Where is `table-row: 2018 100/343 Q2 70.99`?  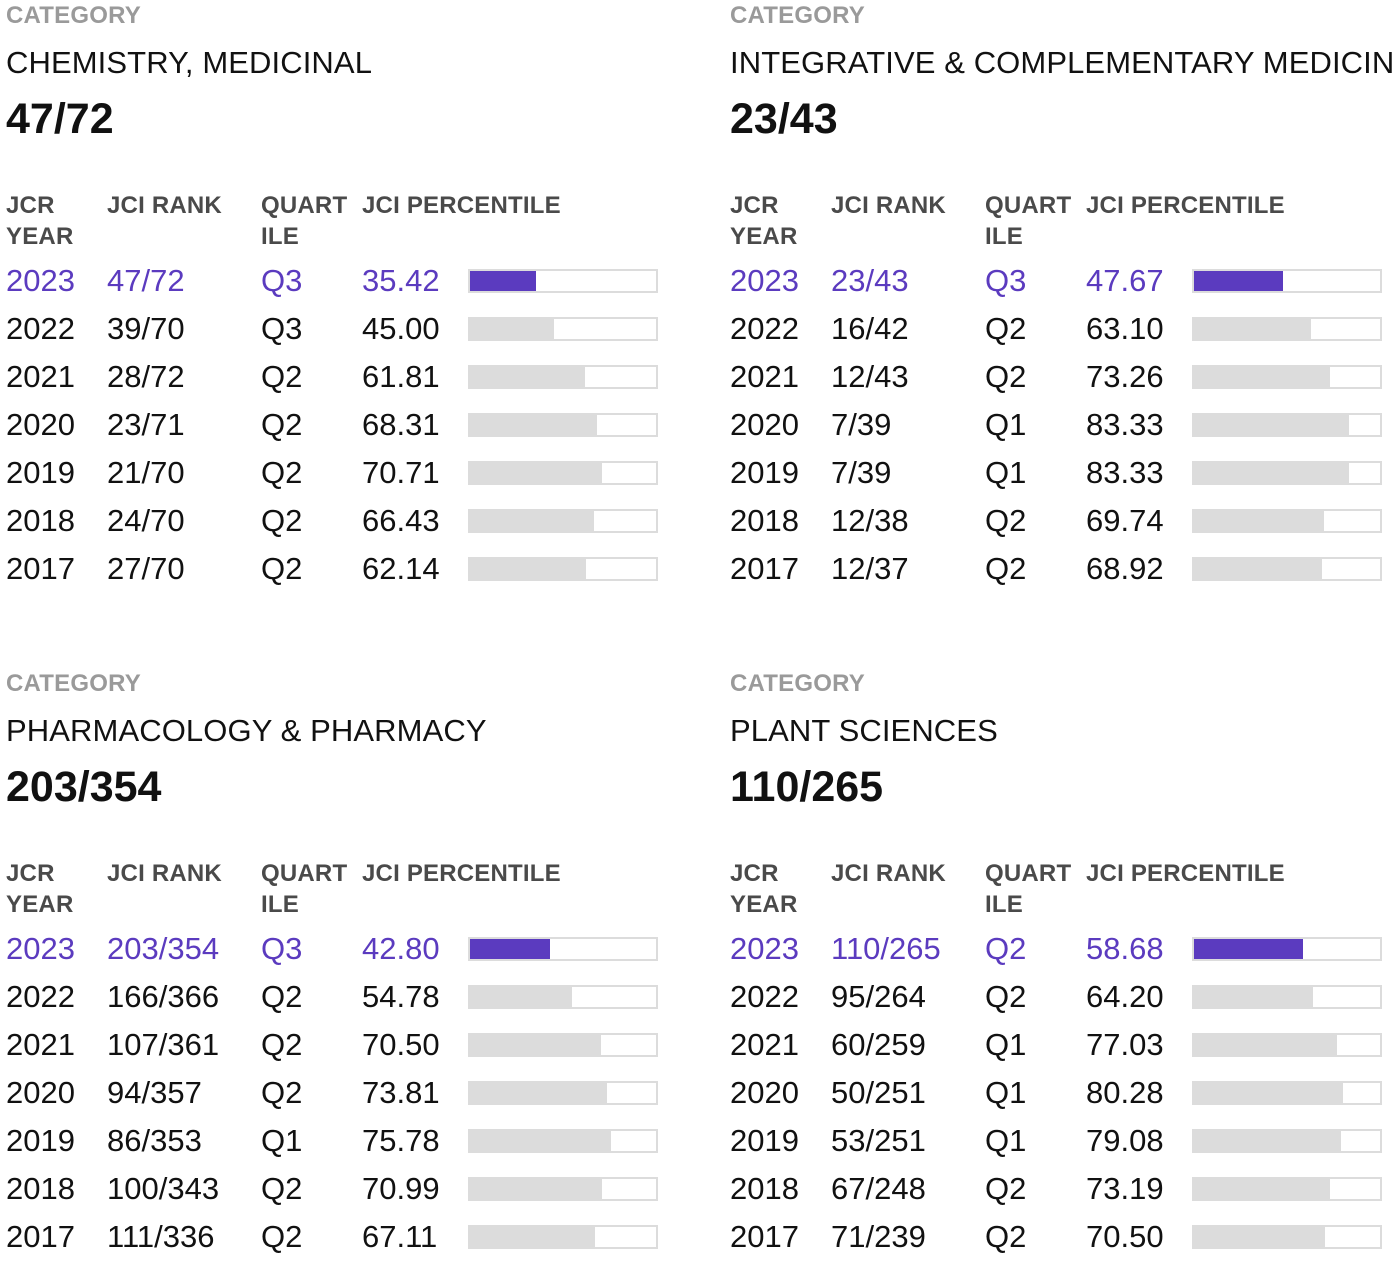 table-row: 2018 100/343 Q2 70.99 is located at coordinates (332, 1189).